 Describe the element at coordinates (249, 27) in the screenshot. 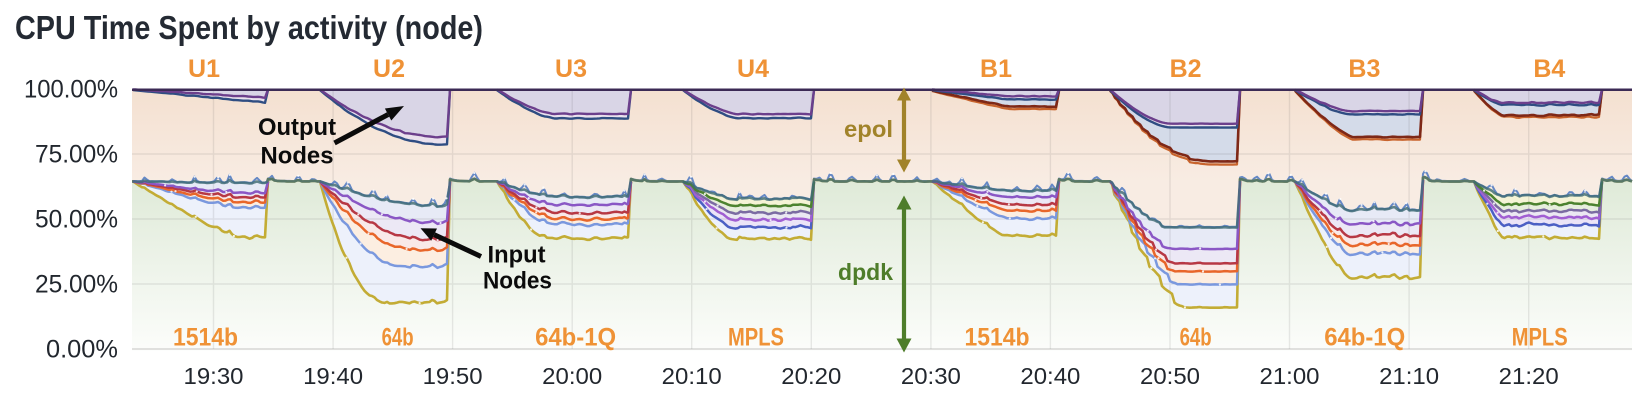

I see `svg-text:CPU Time Spent by activity (no: CPU Time Spent by activity (node)` at that location.